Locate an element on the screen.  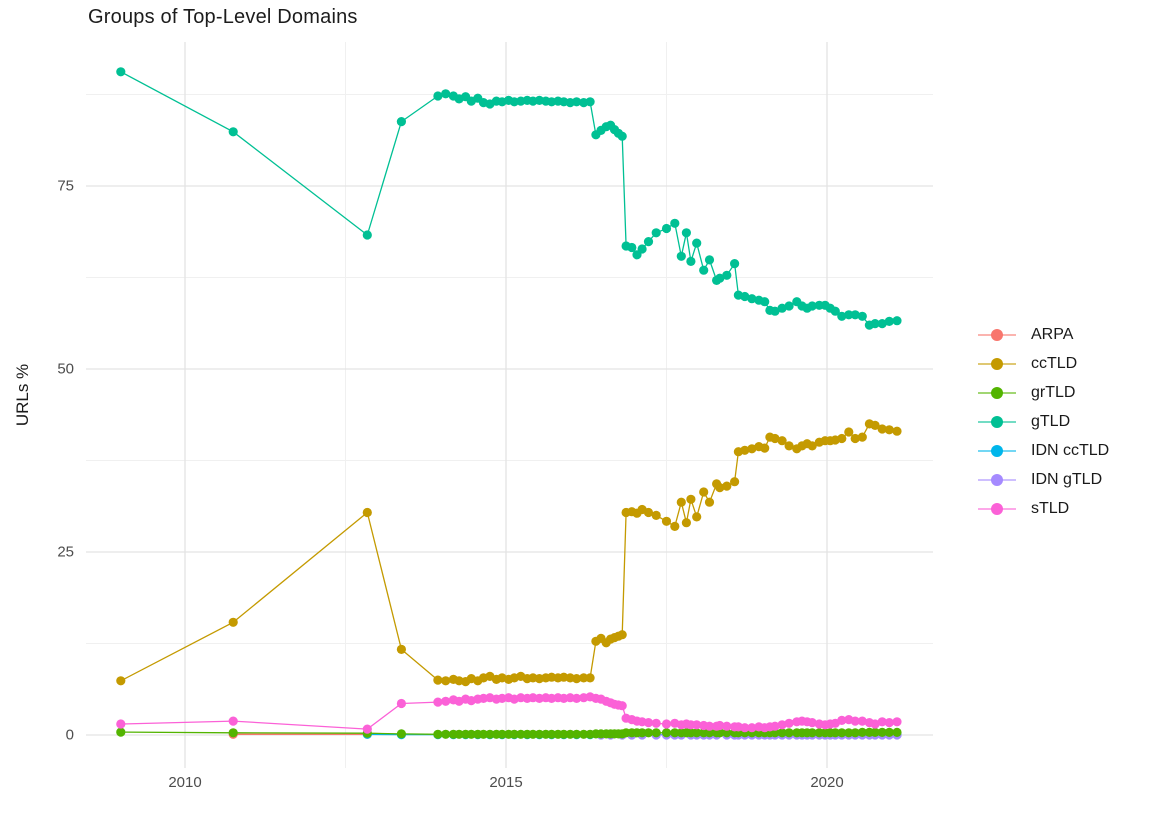
legend-item-stld: sTLD is located at coordinates (1043, 508).